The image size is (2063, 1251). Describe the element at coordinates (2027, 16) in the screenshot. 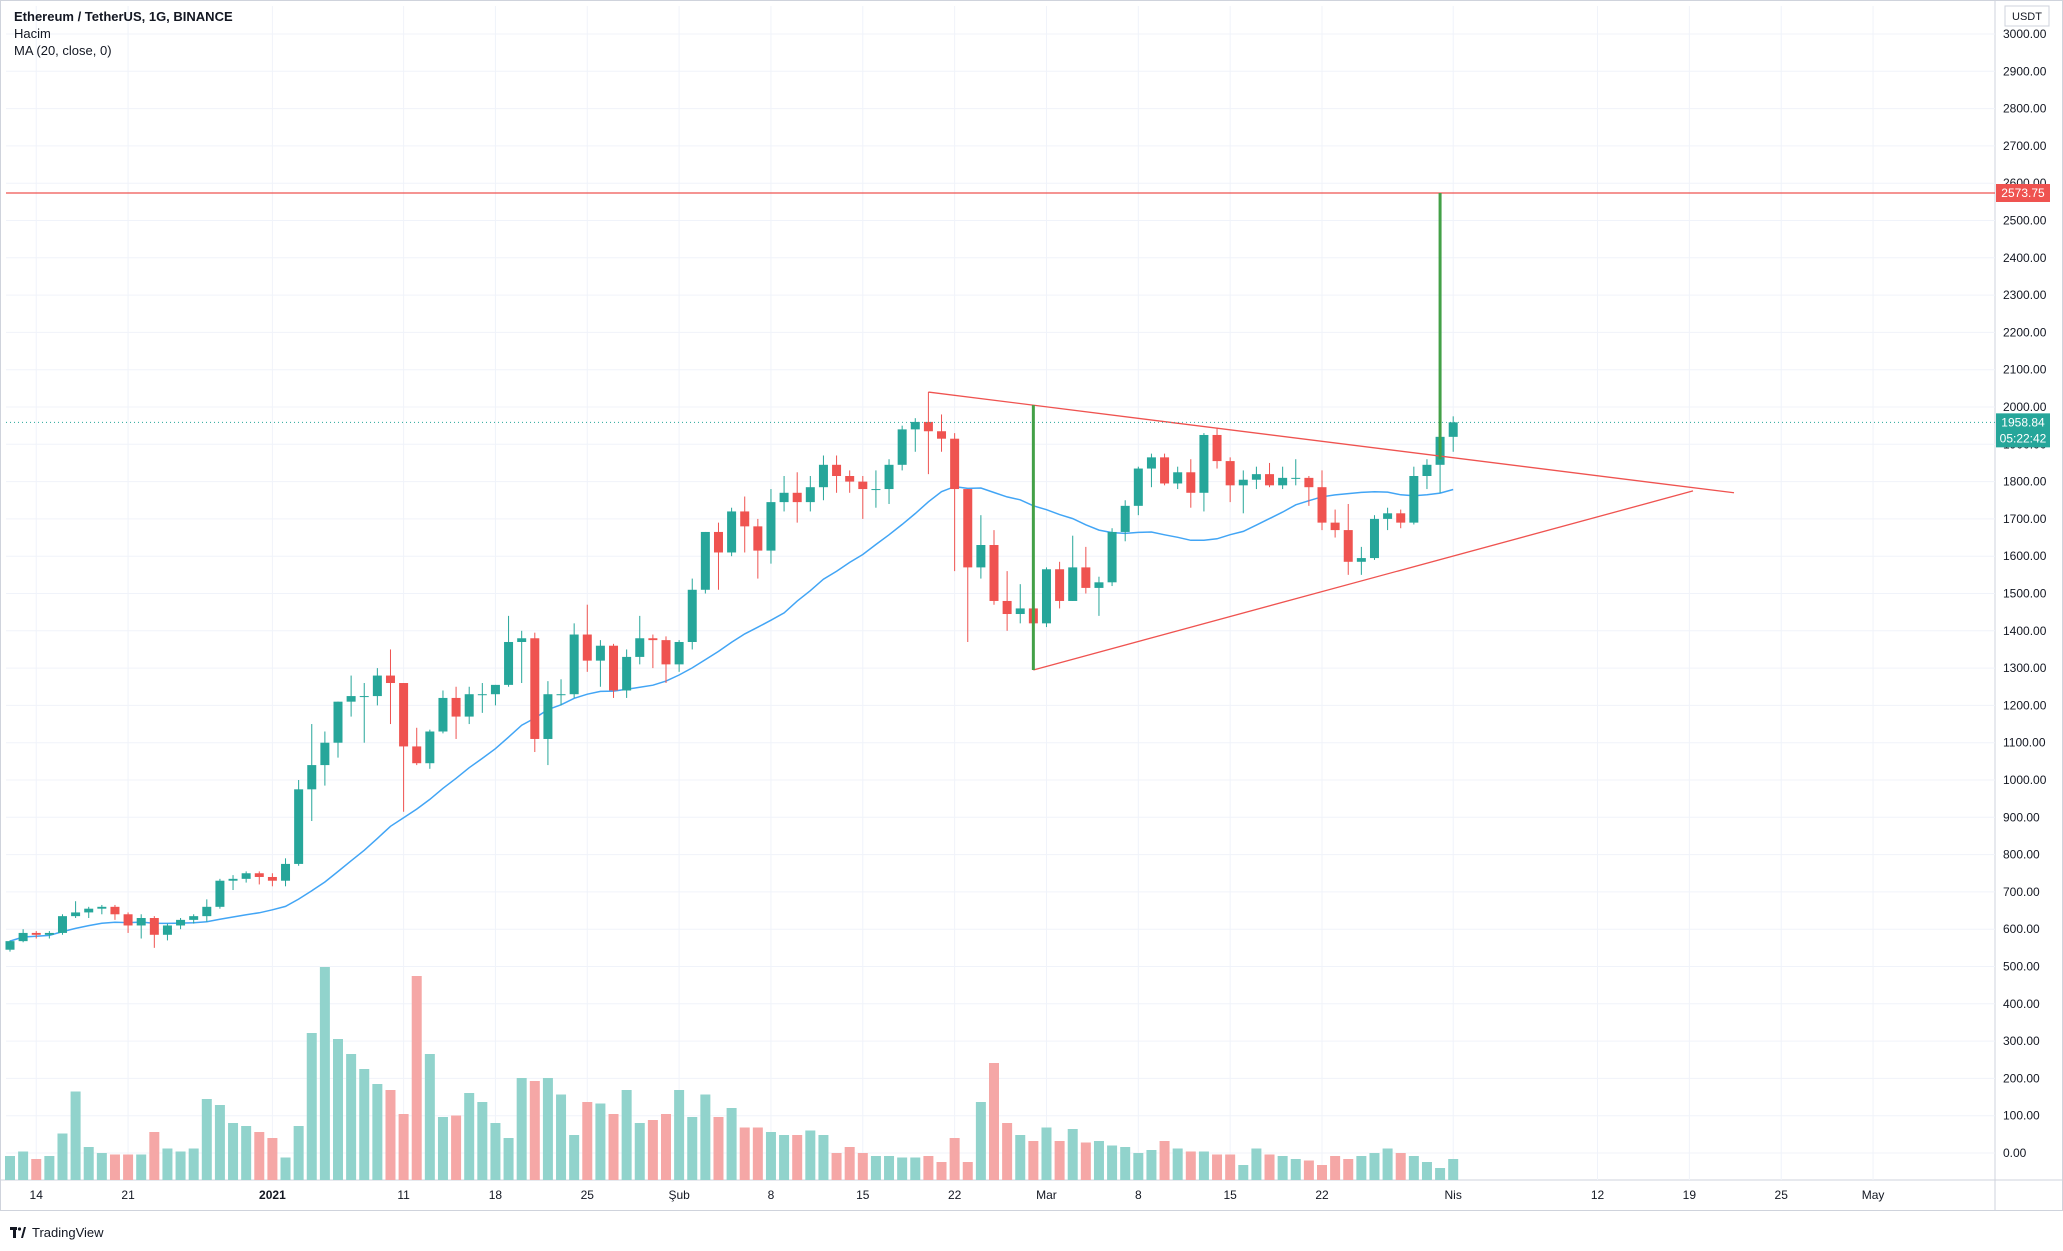

I see `currency-box` at that location.